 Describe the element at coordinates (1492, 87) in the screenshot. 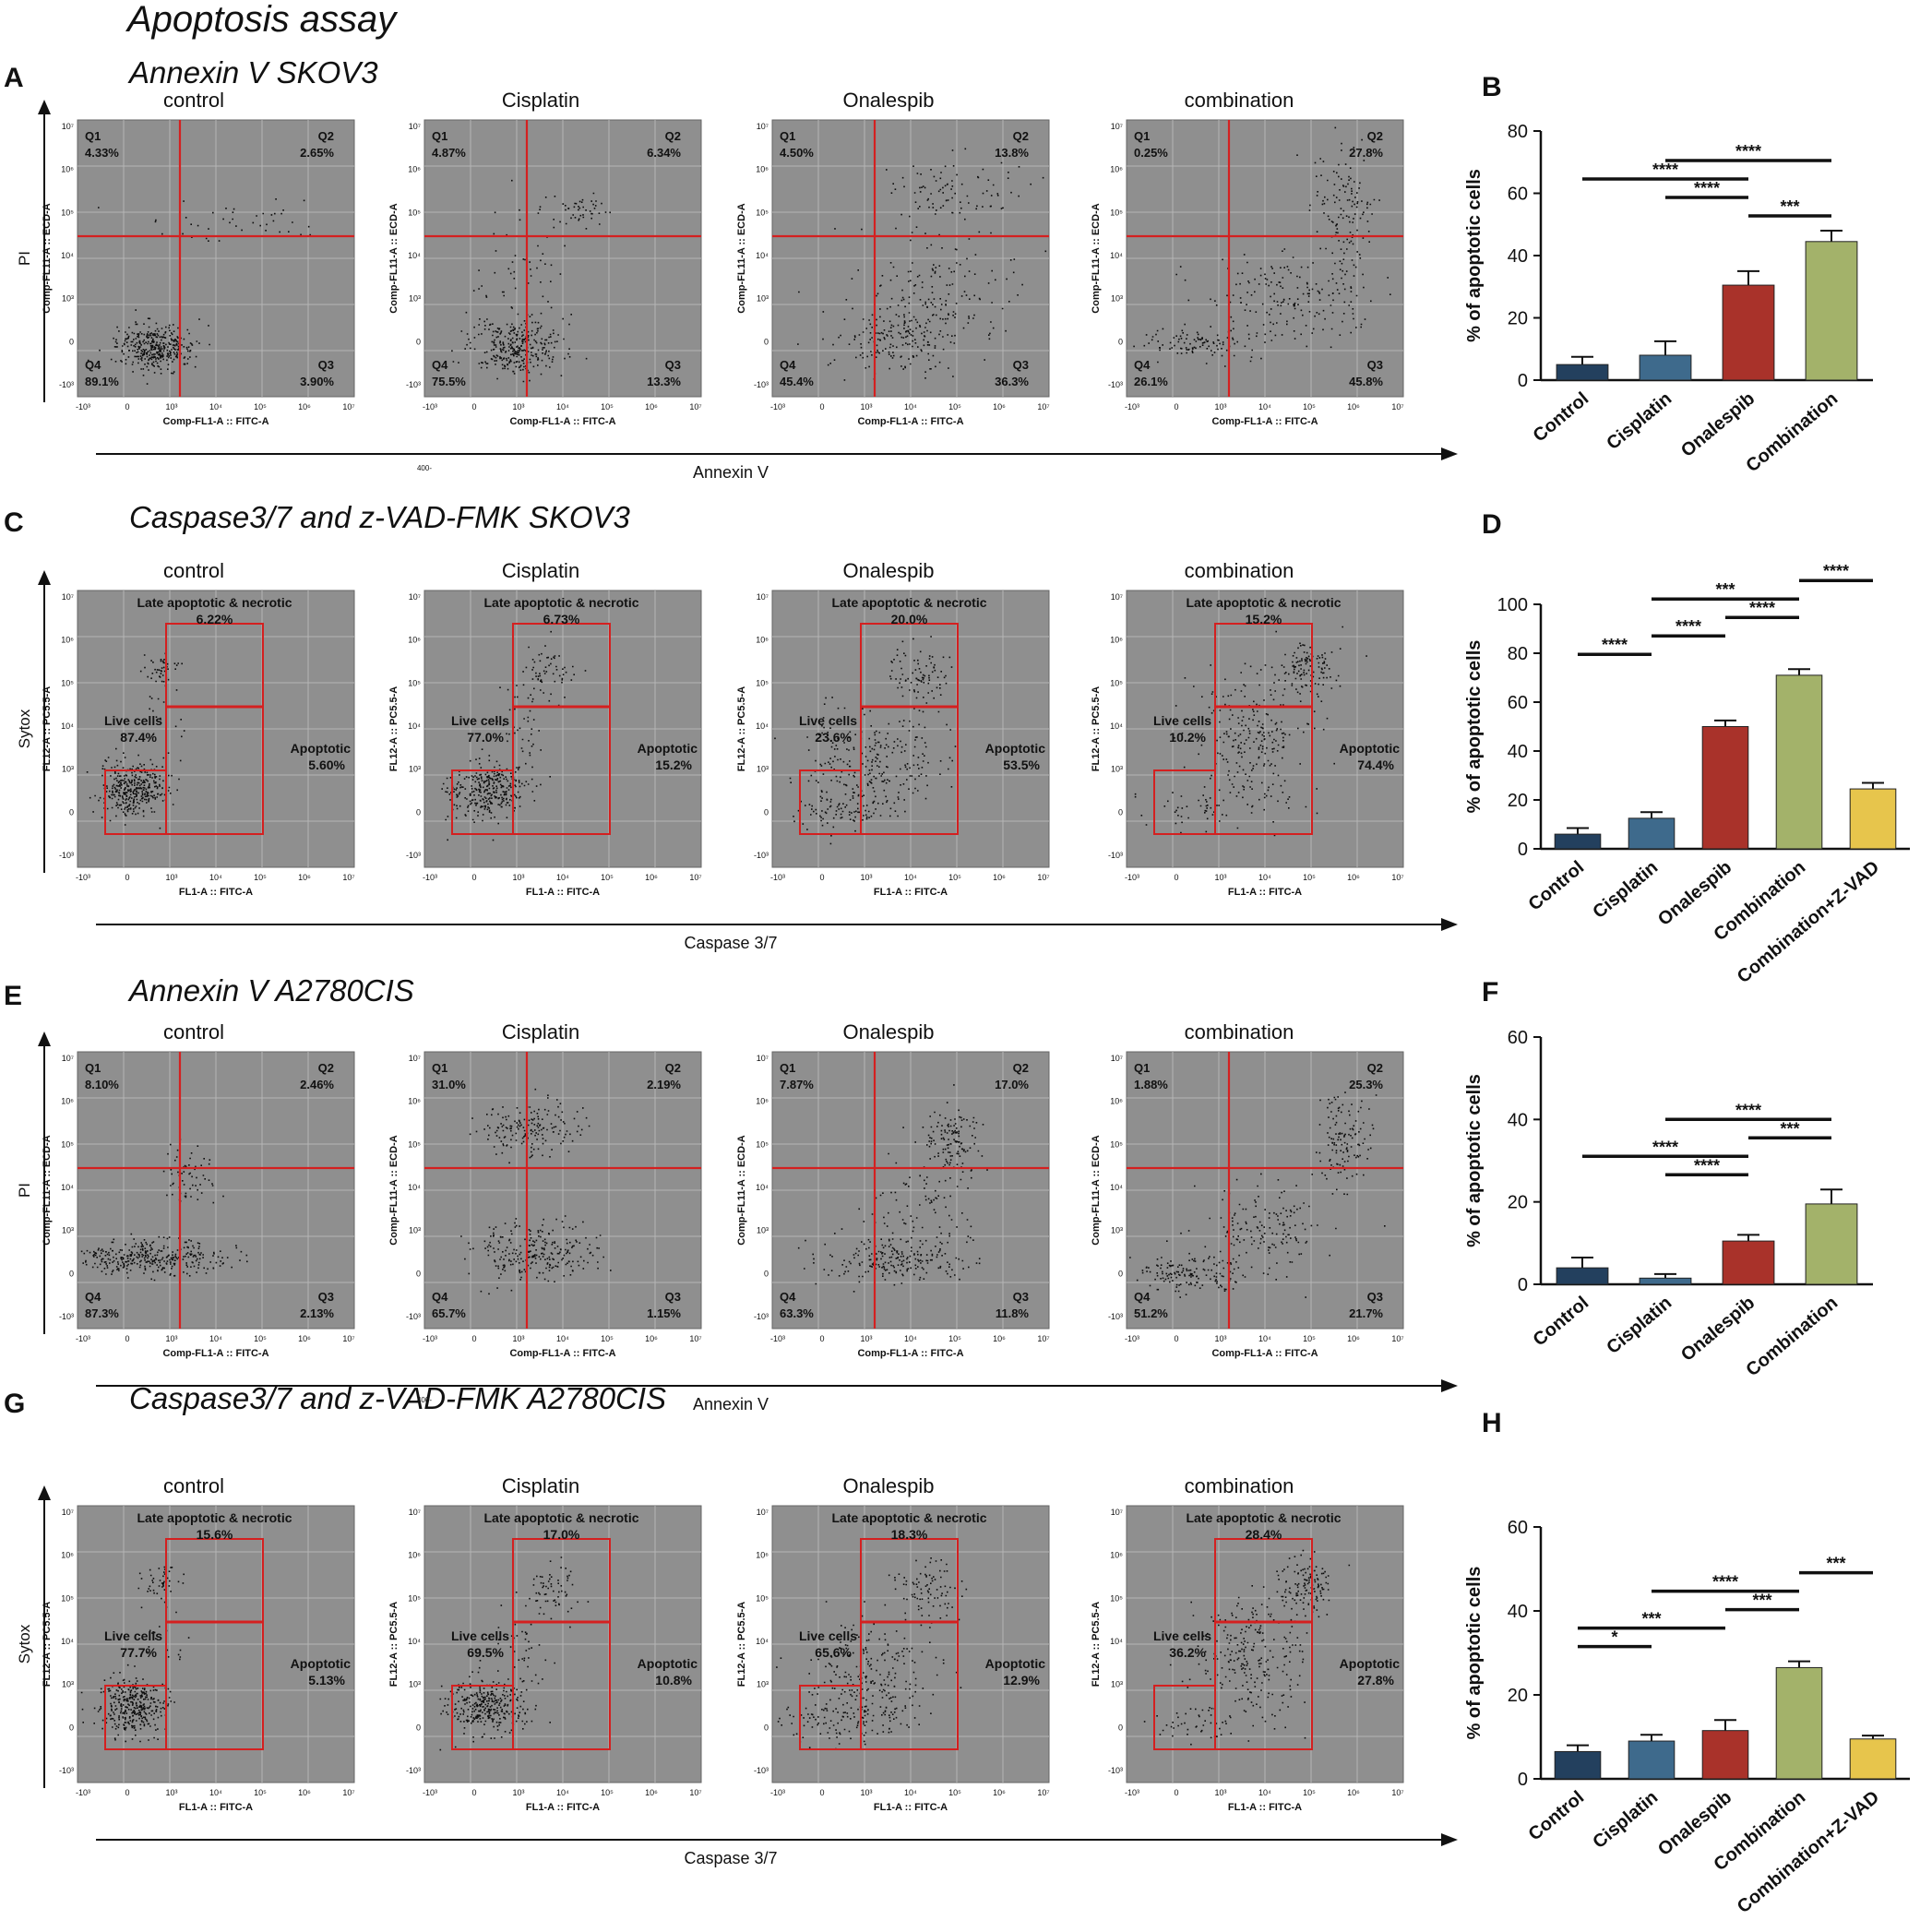

I see `panel-letter: B` at that location.